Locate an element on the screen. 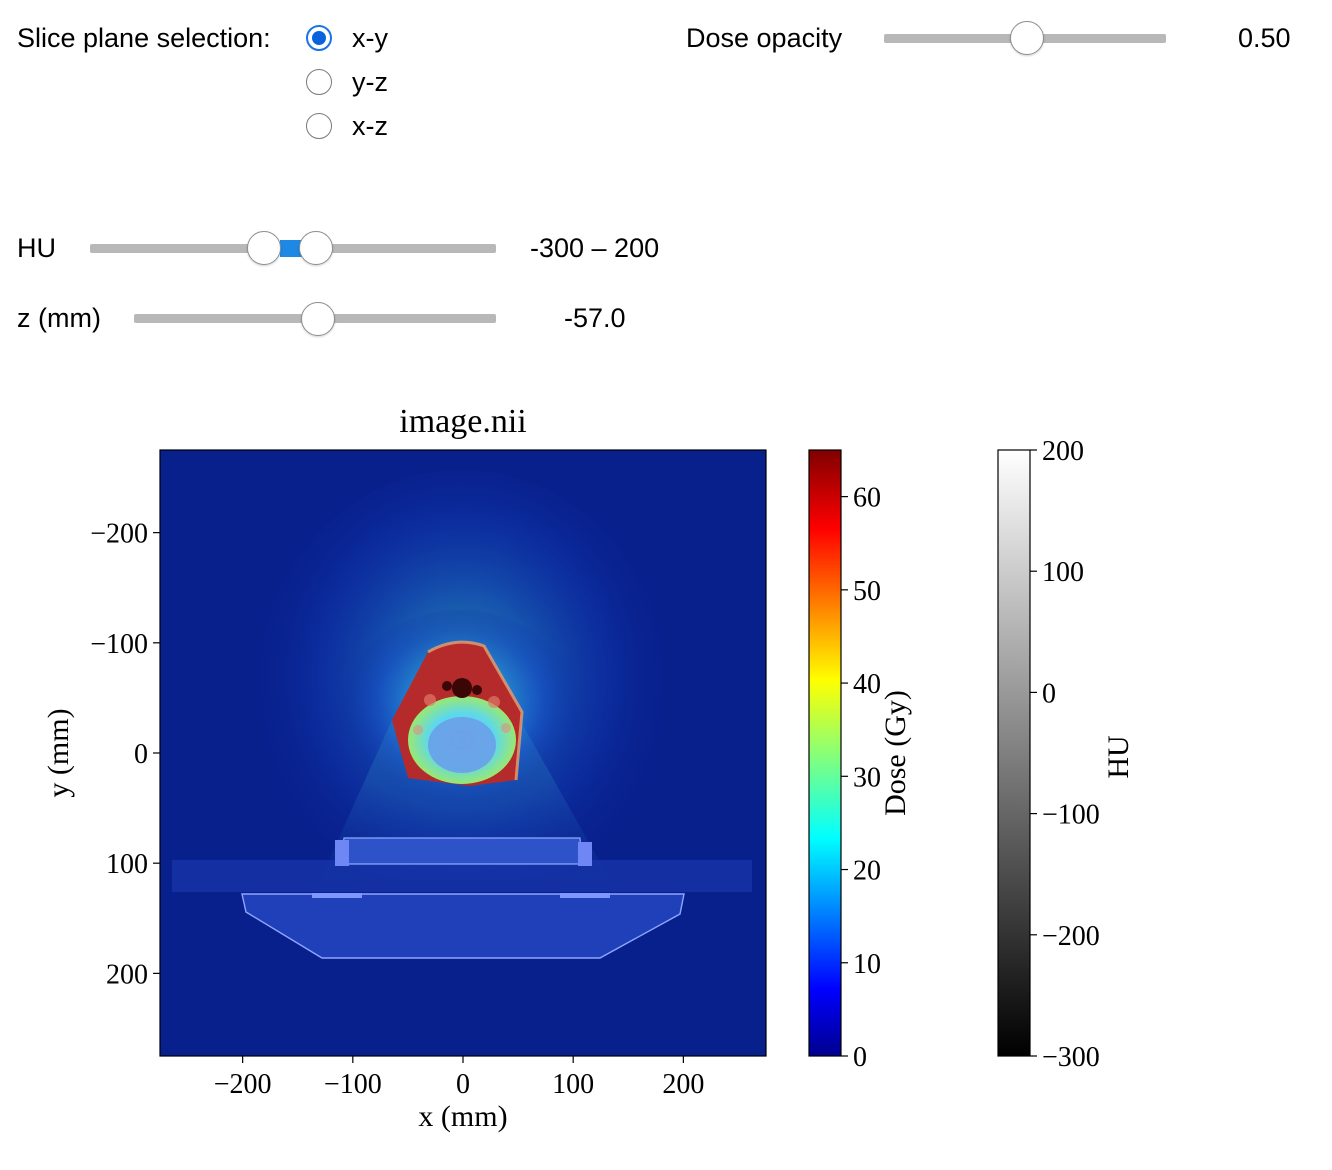  dose-colorbar-ticks: 0 10 20 30 40 50 60 is located at coordinates (861, 778).